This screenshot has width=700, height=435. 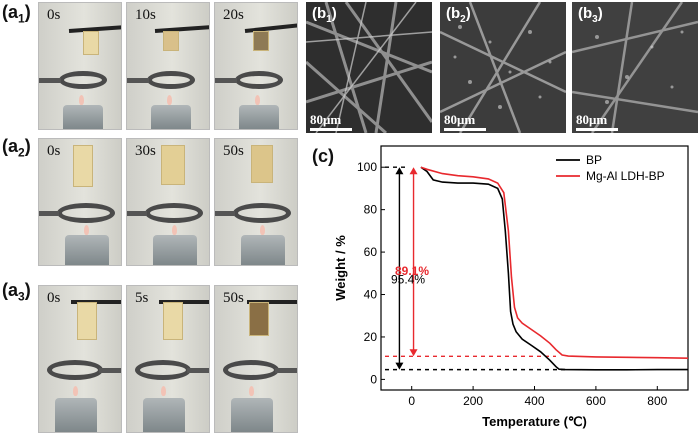 I want to click on photo-a1-3: 20s, so click(x=256, y=66).